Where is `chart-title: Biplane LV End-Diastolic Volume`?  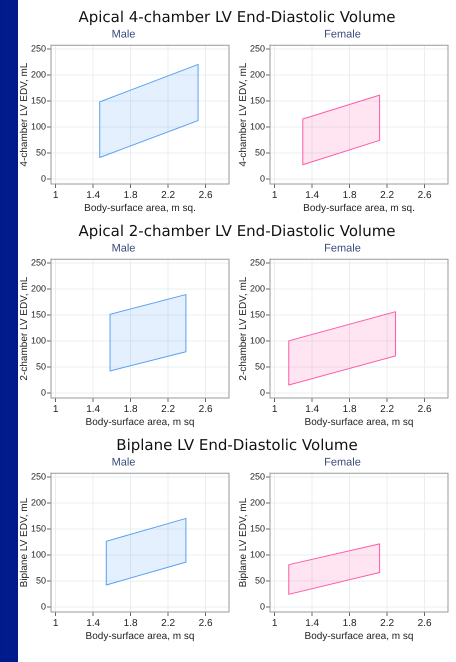 chart-title: Biplane LV End-Diastolic Volume is located at coordinates (237, 445).